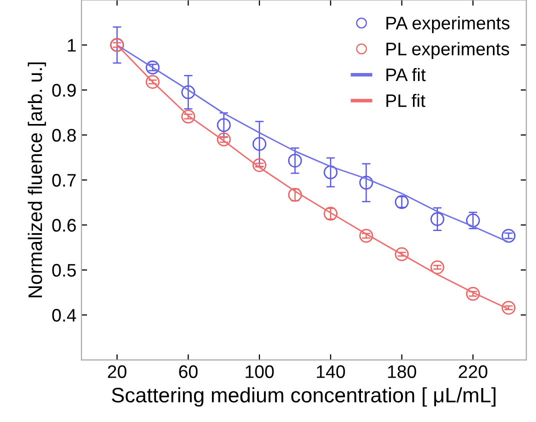 The height and width of the screenshot is (422, 536). I want to click on legend-label: PL fit, so click(406, 101).